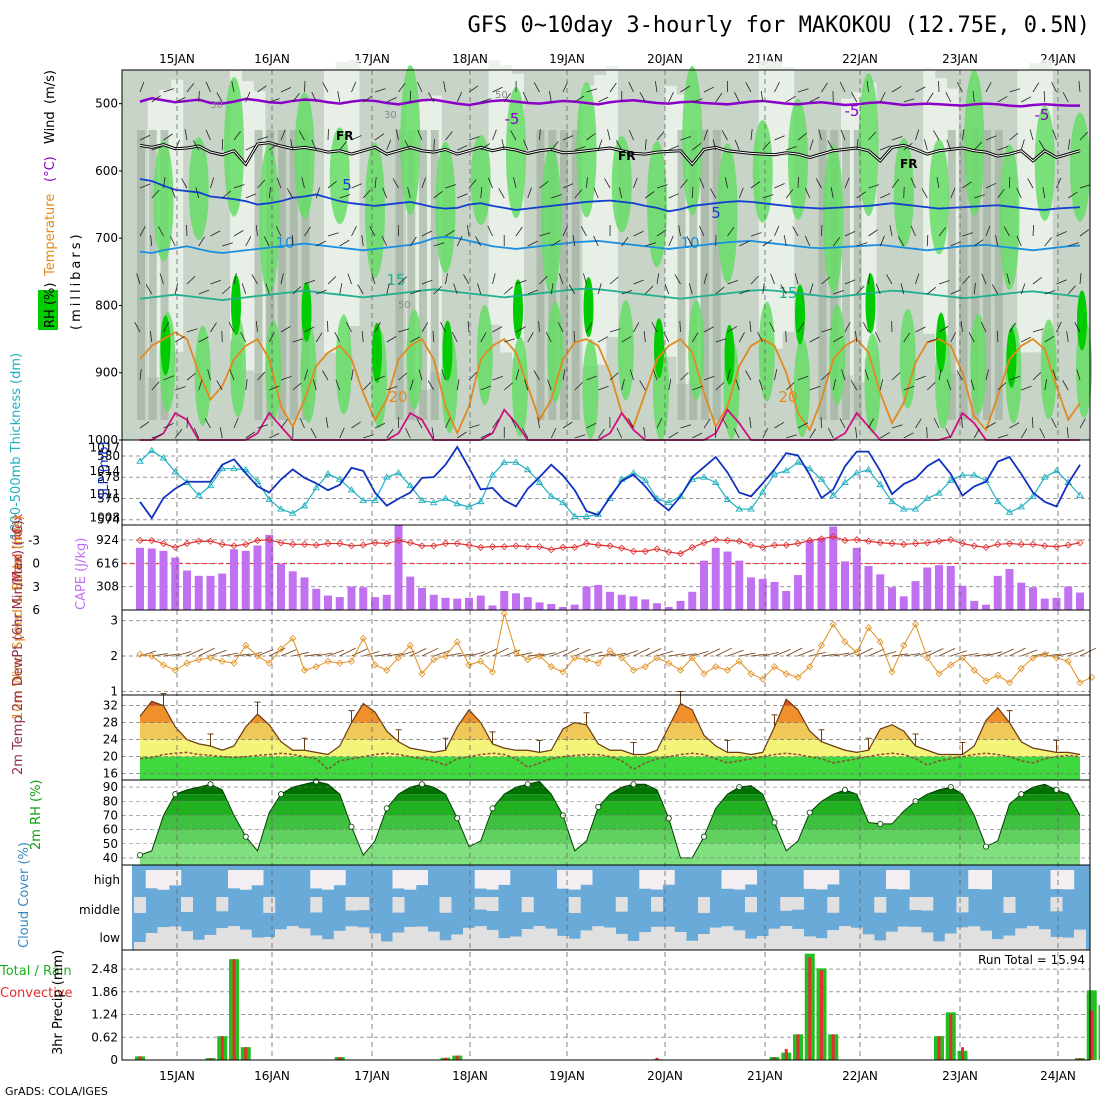 The width and height of the screenshot is (1100, 1100). Describe the element at coordinates (76, 280) in the screenshot. I see `pressure-axis-label: (millibars)` at that location.